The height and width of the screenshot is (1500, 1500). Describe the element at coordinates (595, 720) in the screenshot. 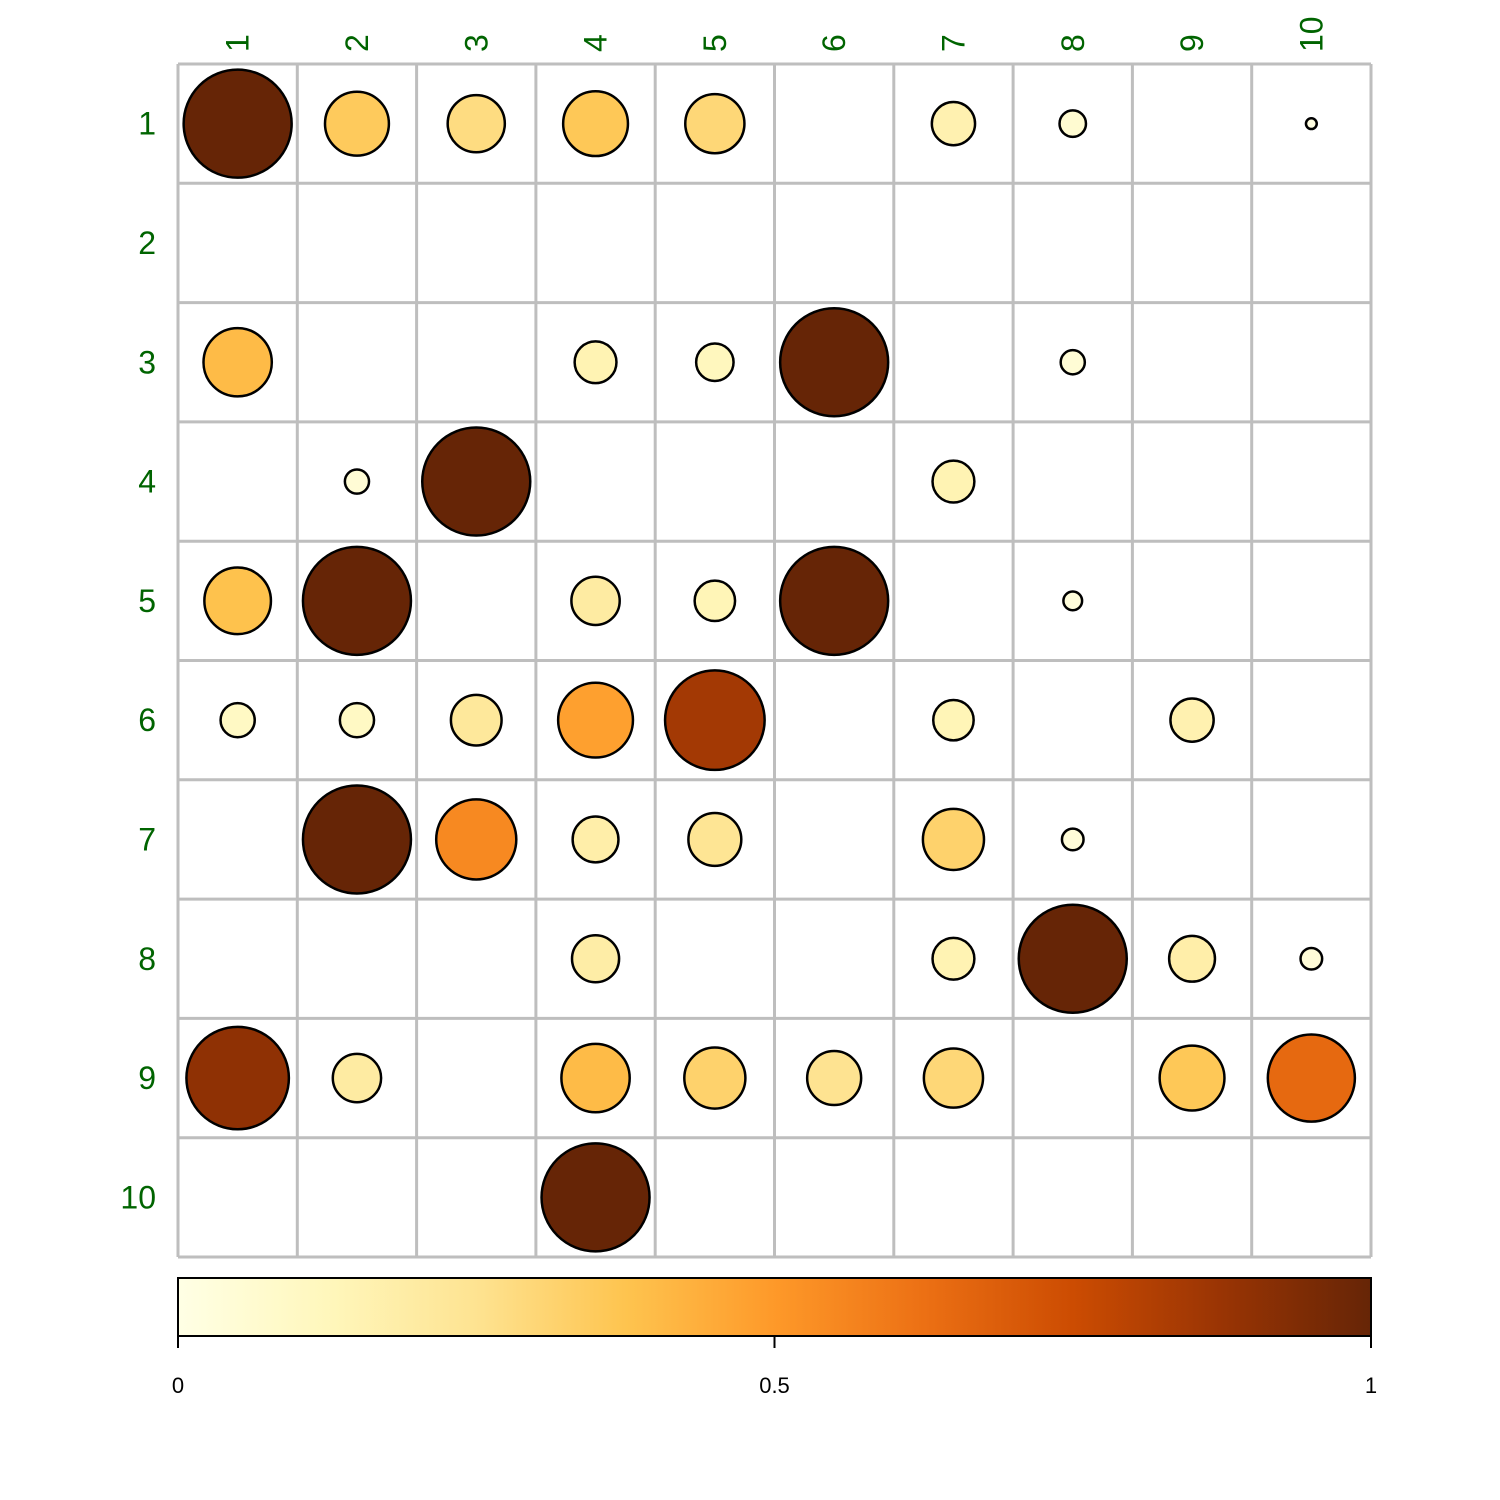

I see `corr-circle-r6-c4` at that location.